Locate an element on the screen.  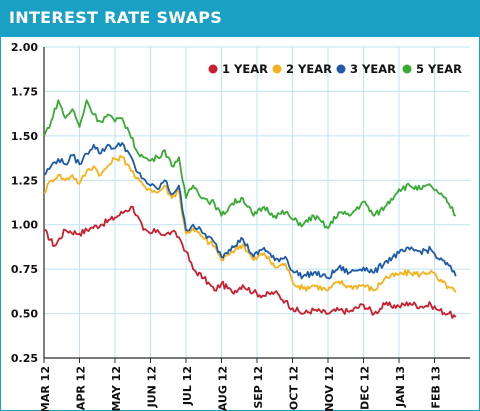
x-tick-label: OCT 12 is located at coordinates (294, 388).